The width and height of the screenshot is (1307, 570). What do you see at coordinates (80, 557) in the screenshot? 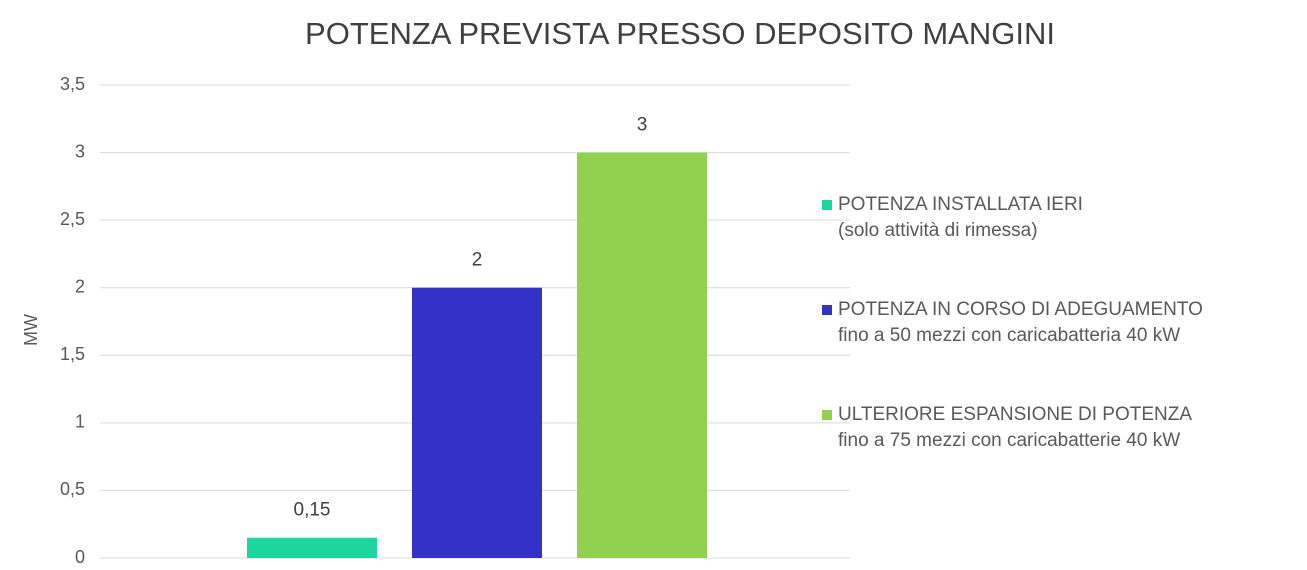
I see `y-tick-label: 0` at bounding box center [80, 557].